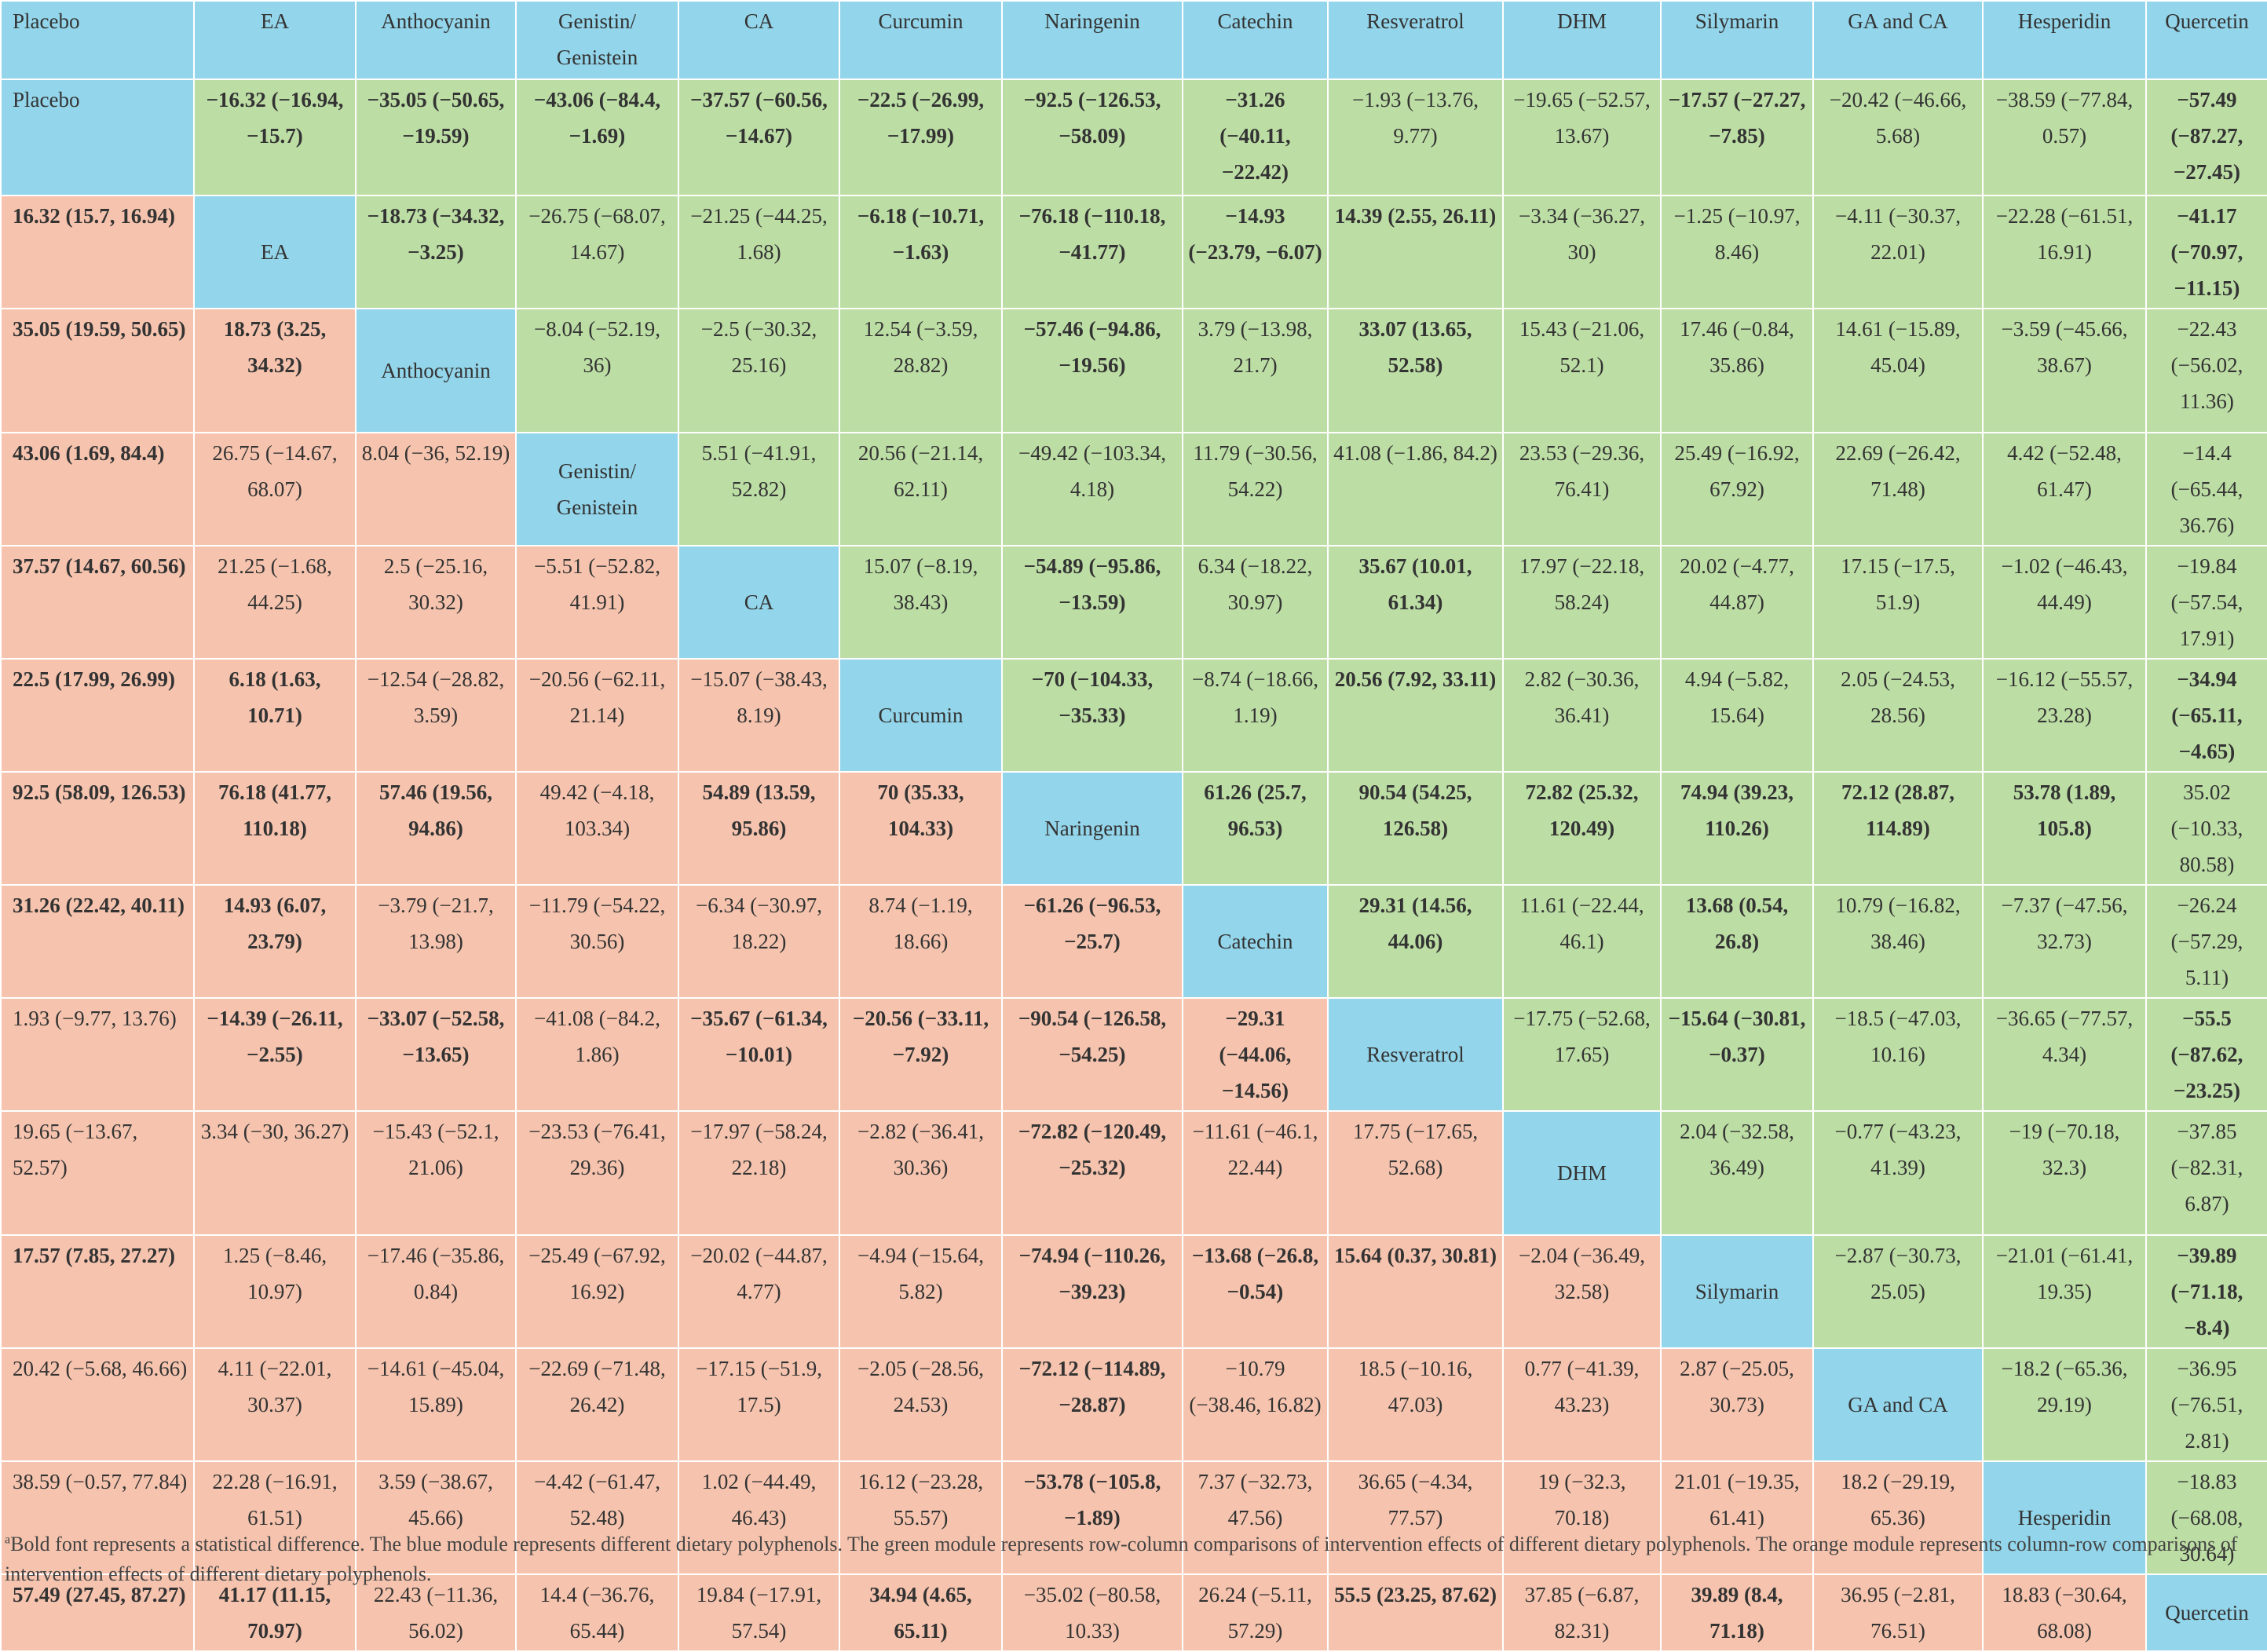  I want to click on effect-estimate: 41.08 (−1.86, 84.2), so click(1415, 453).